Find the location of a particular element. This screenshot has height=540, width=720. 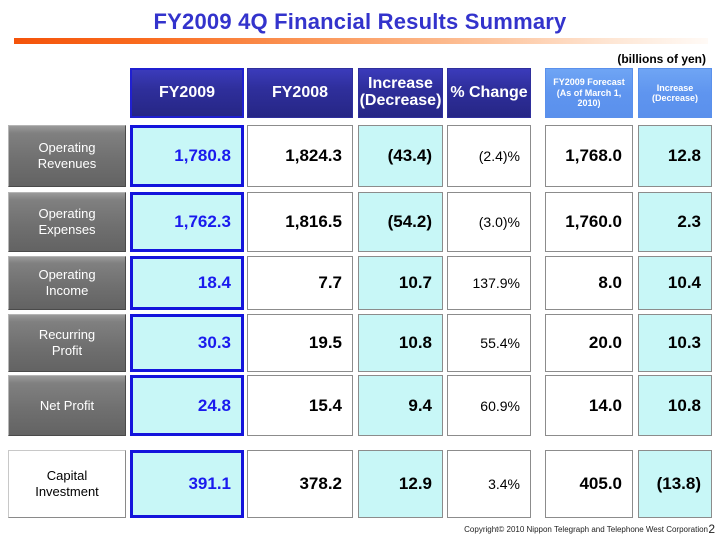

cell-value: 12.8 is located at coordinates (684, 155).